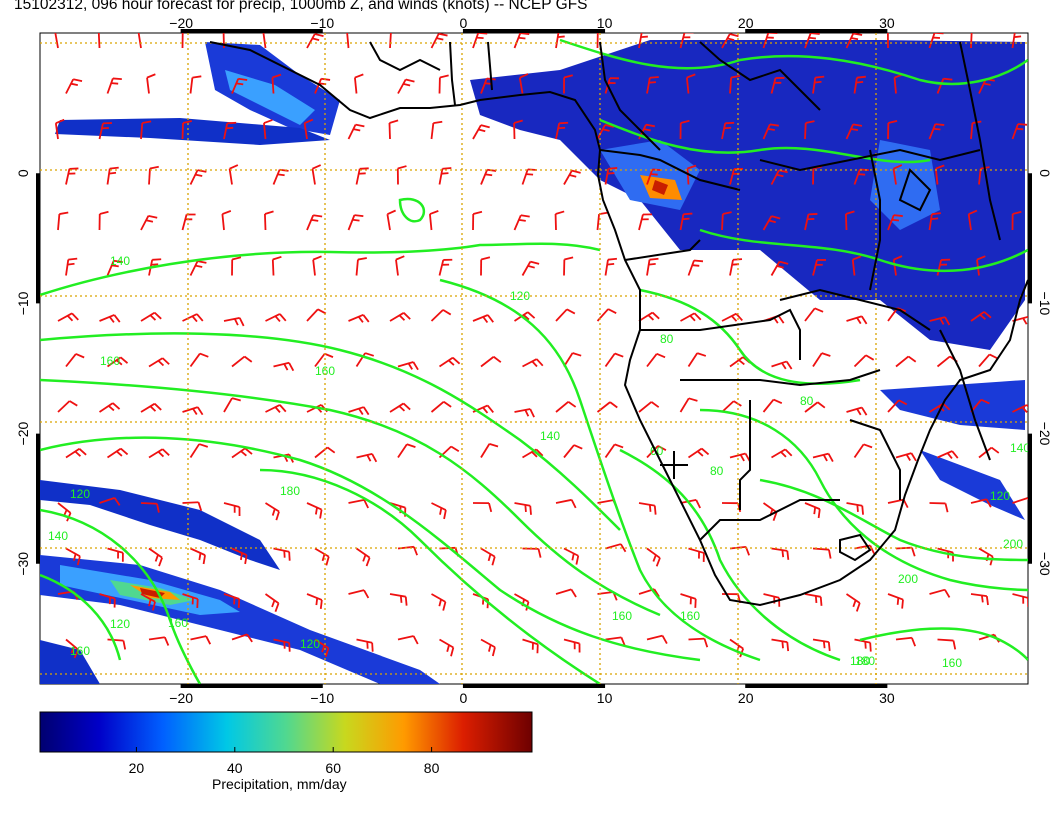  Describe the element at coordinates (674, 465) in the screenshot. I see `location-marker` at that location.